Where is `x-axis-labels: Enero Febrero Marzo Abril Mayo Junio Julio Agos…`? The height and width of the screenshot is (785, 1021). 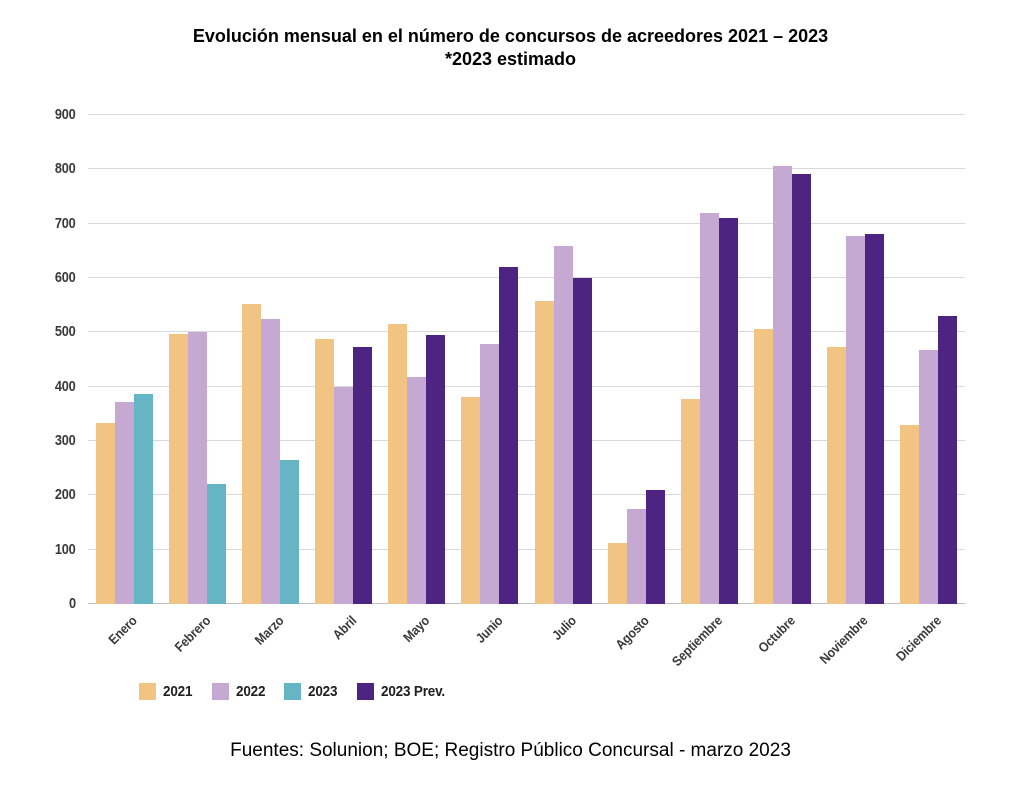 x-axis-labels: Enero Febrero Marzo Abril Mayo Junio Julio Agos… is located at coordinates (526, 643).